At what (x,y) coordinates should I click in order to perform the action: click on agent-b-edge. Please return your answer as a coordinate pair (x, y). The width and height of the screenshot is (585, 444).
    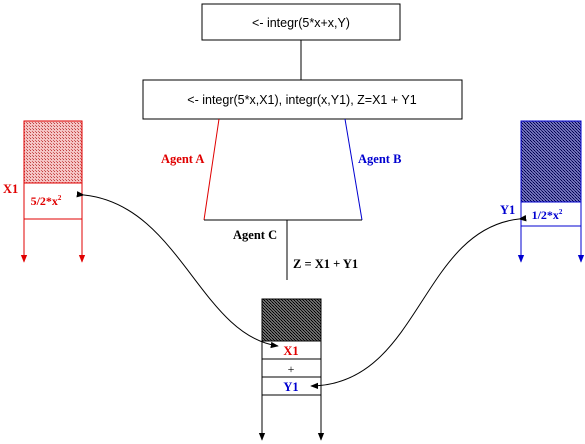
    Looking at the image, I should click on (353, 169).